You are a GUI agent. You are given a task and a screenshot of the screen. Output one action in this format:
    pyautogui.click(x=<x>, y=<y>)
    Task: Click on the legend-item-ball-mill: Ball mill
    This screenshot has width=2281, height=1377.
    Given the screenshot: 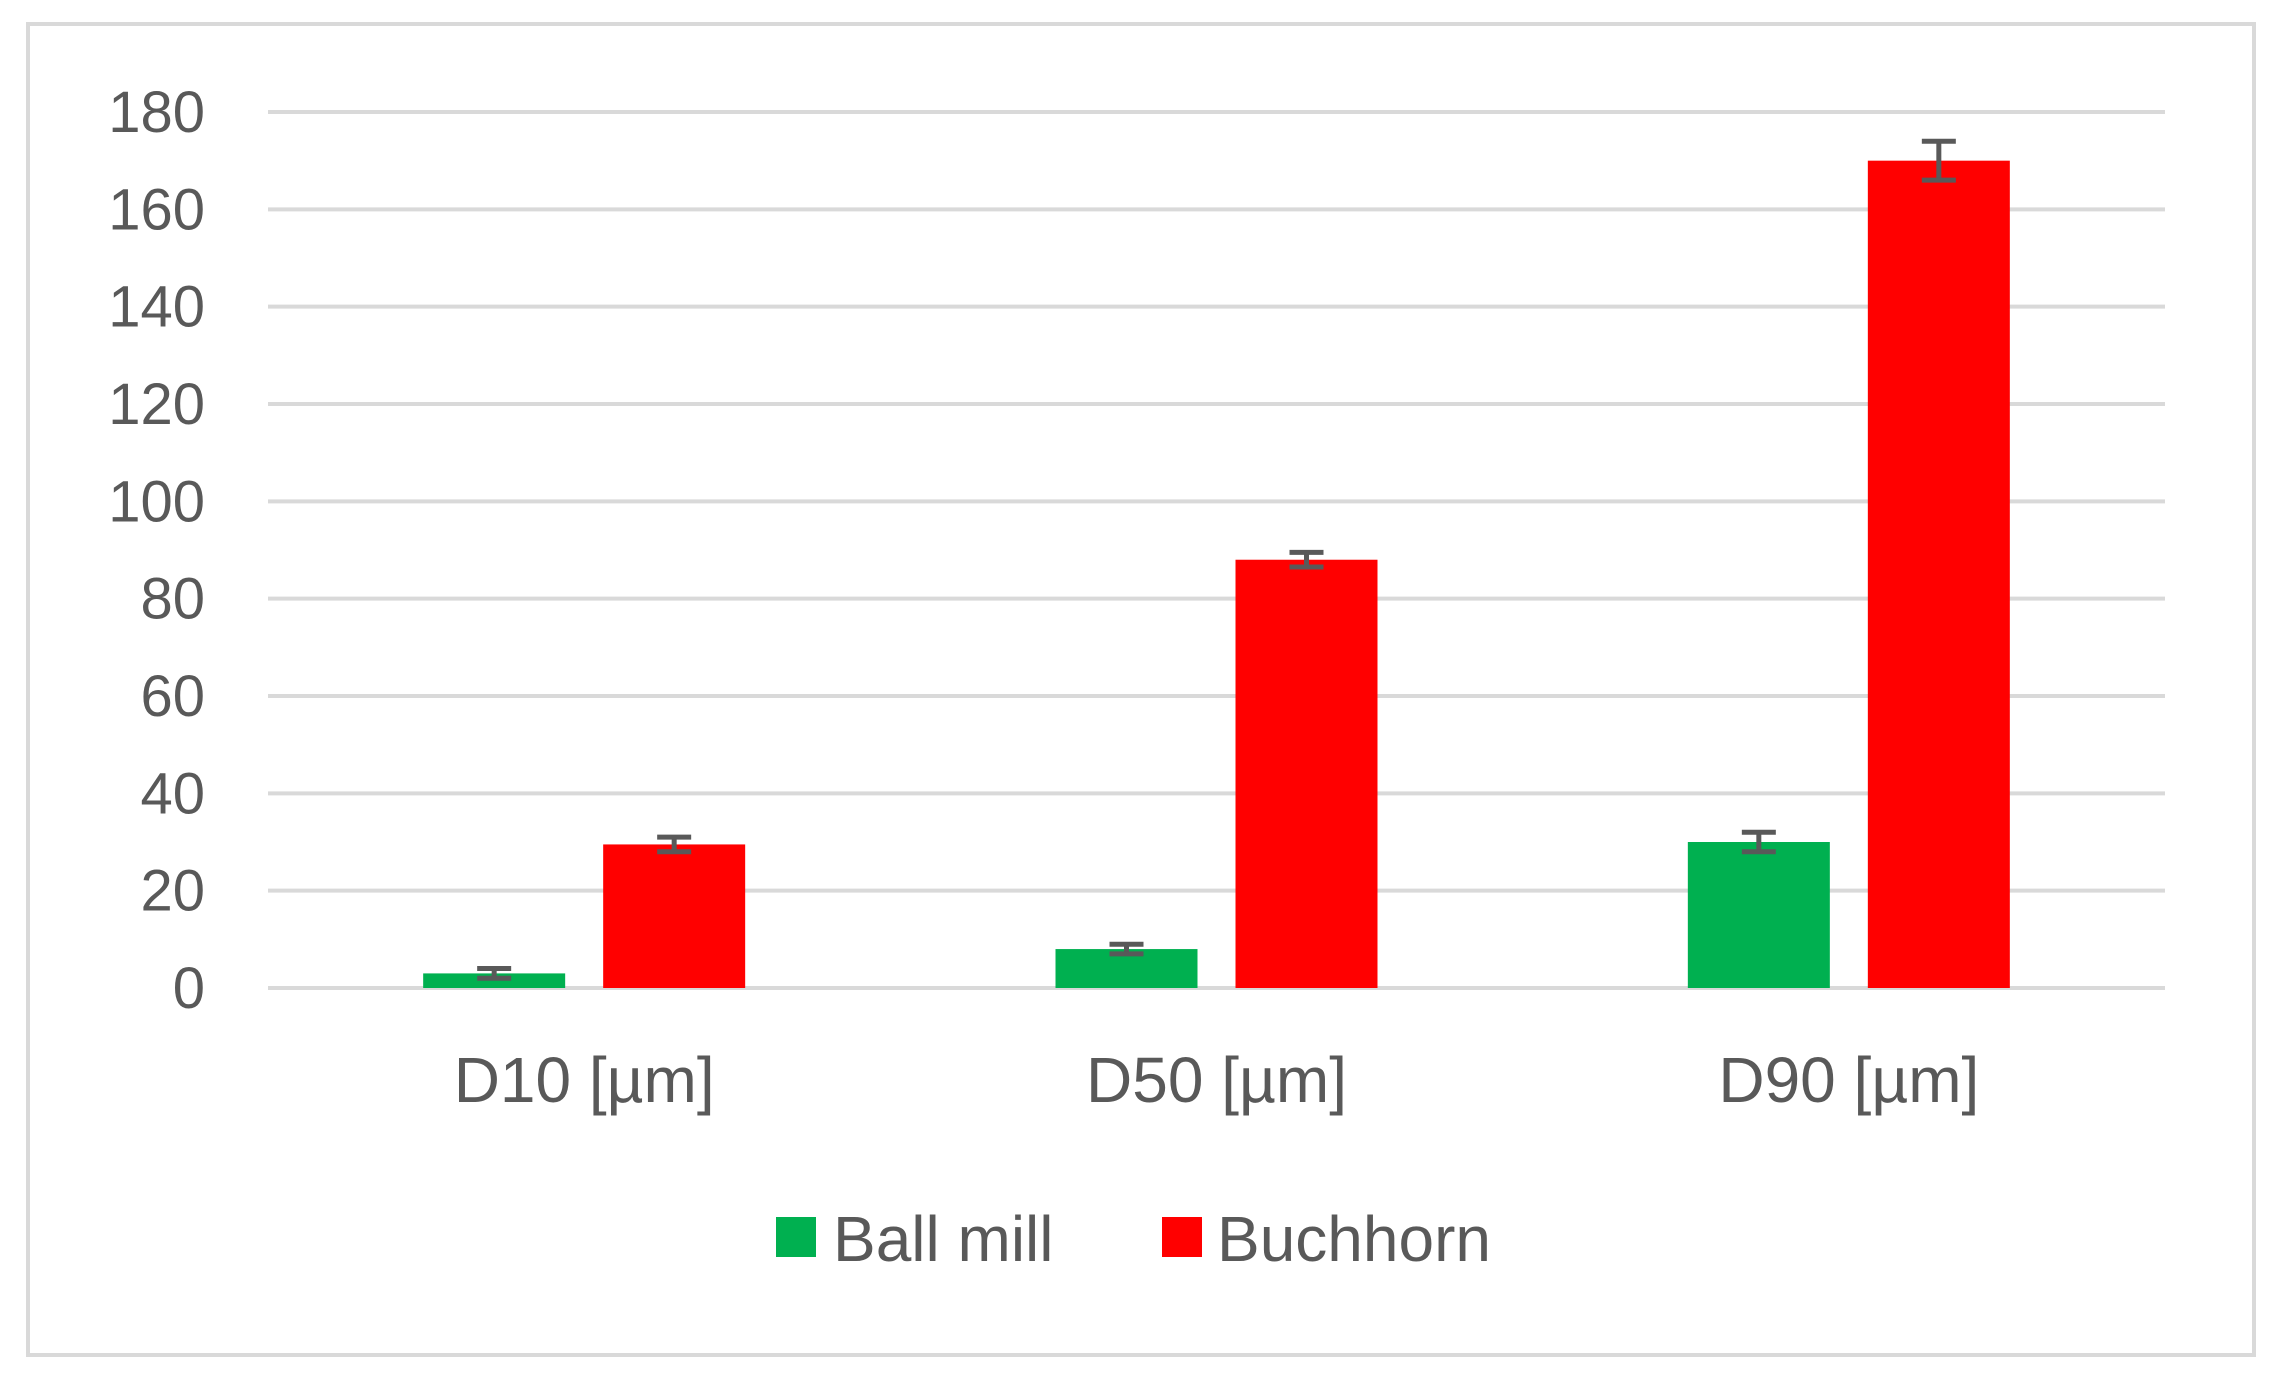 What is the action you would take?
    pyautogui.click(x=914, y=1239)
    